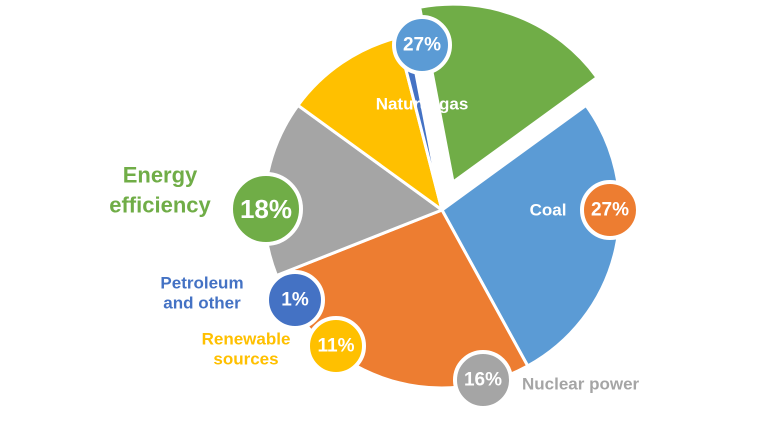 The height and width of the screenshot is (432, 767). I want to click on slice-natural-gas, so click(531, 235).